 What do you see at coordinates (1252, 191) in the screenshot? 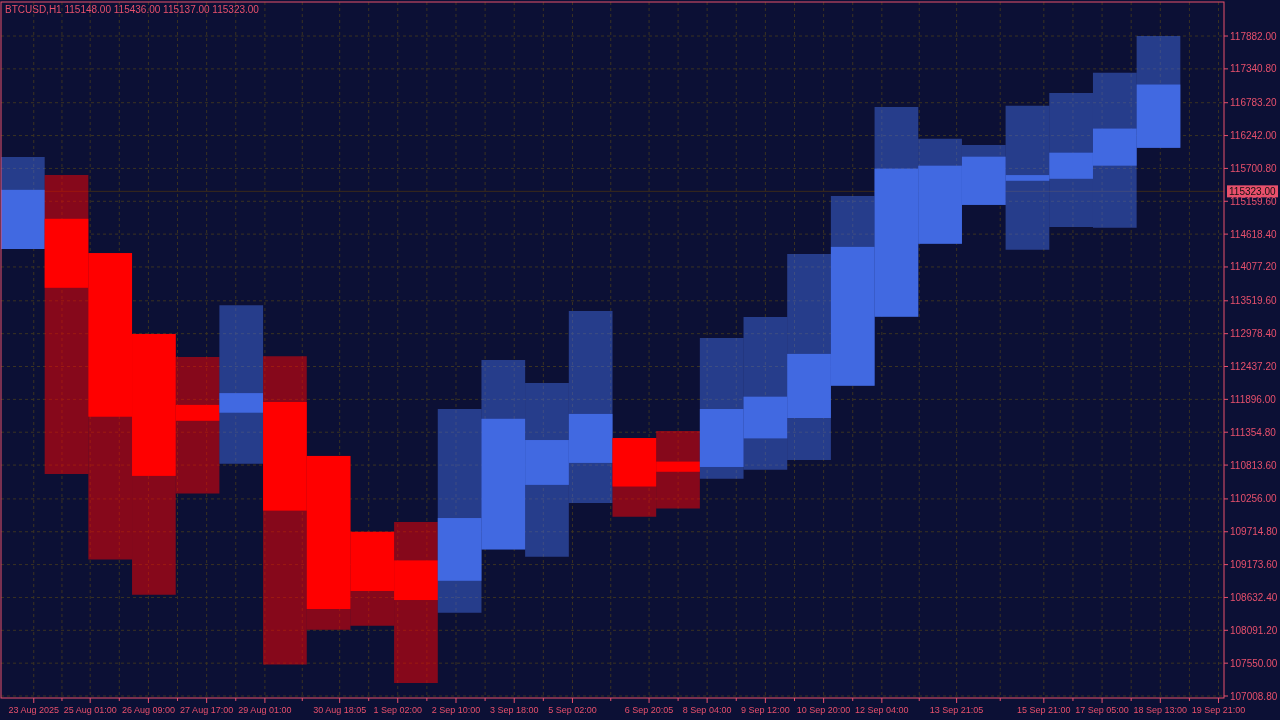
I see `ref-line-label: 115323.00` at bounding box center [1252, 191].